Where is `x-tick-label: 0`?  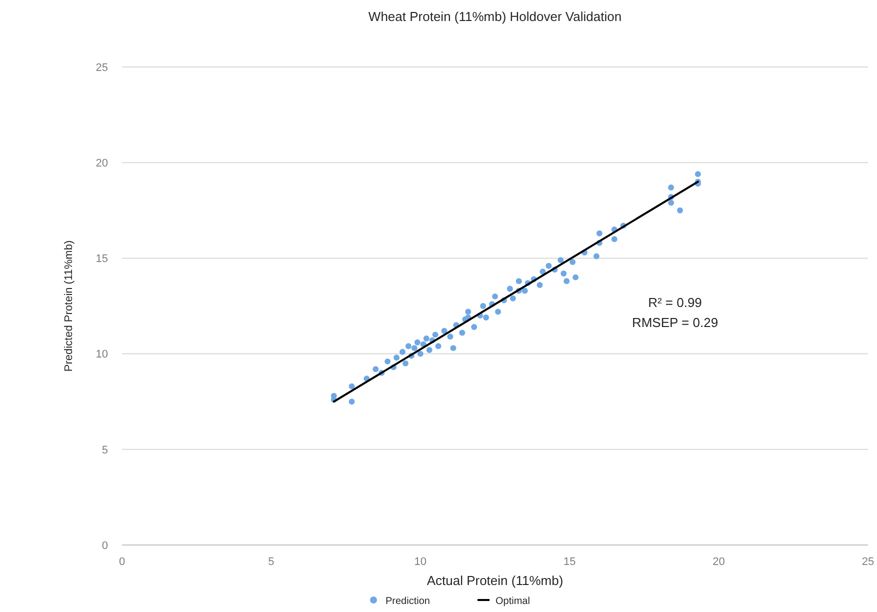
x-tick-label: 0 is located at coordinates (122, 562).